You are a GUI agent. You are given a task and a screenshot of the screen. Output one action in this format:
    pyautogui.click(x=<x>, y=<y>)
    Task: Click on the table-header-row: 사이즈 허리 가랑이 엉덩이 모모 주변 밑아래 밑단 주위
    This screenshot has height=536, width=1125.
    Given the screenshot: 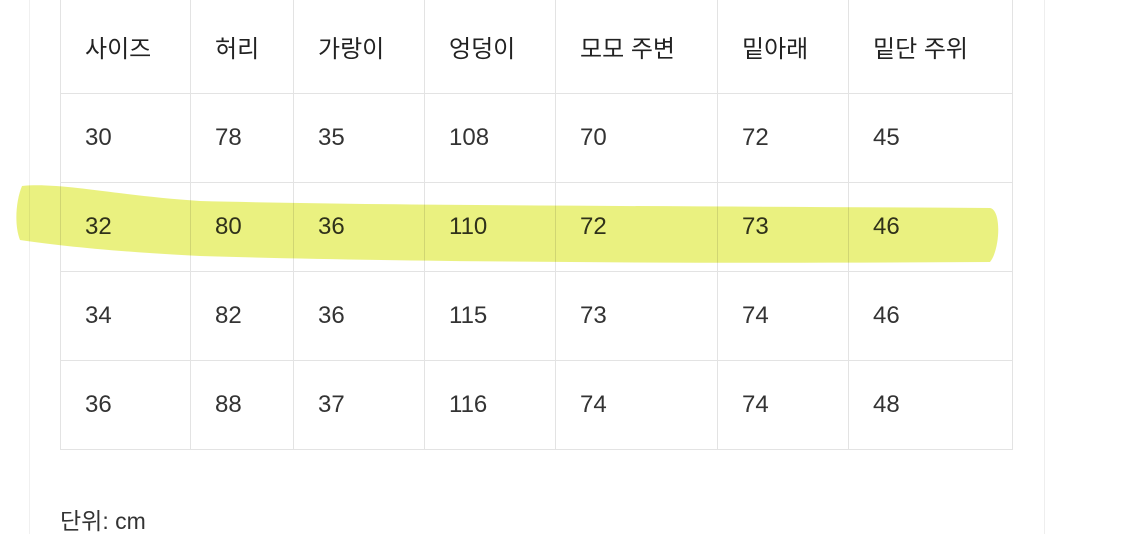 What is the action you would take?
    pyautogui.click(x=536, y=47)
    